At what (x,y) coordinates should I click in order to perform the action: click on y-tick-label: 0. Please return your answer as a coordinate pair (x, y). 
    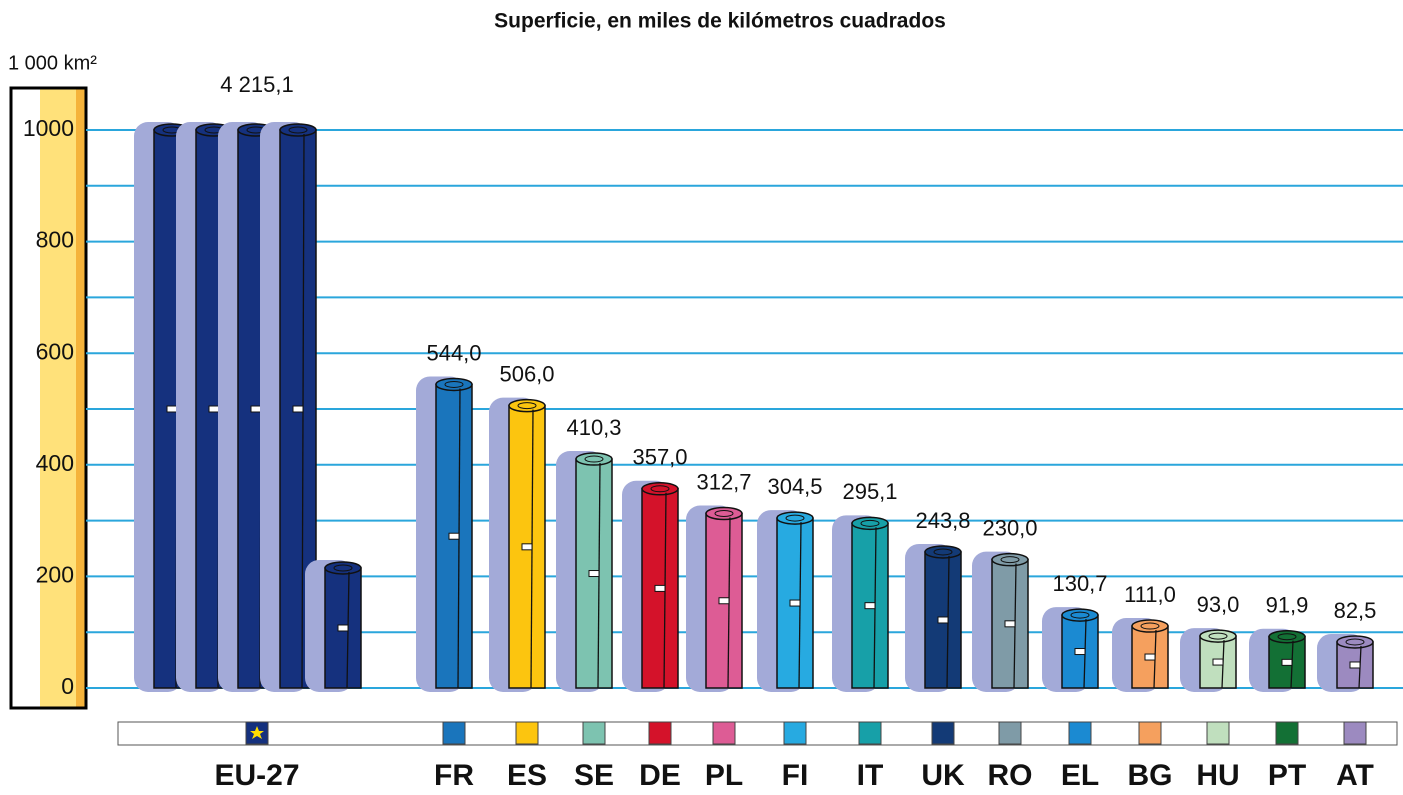
    Looking at the image, I should click on (67, 686).